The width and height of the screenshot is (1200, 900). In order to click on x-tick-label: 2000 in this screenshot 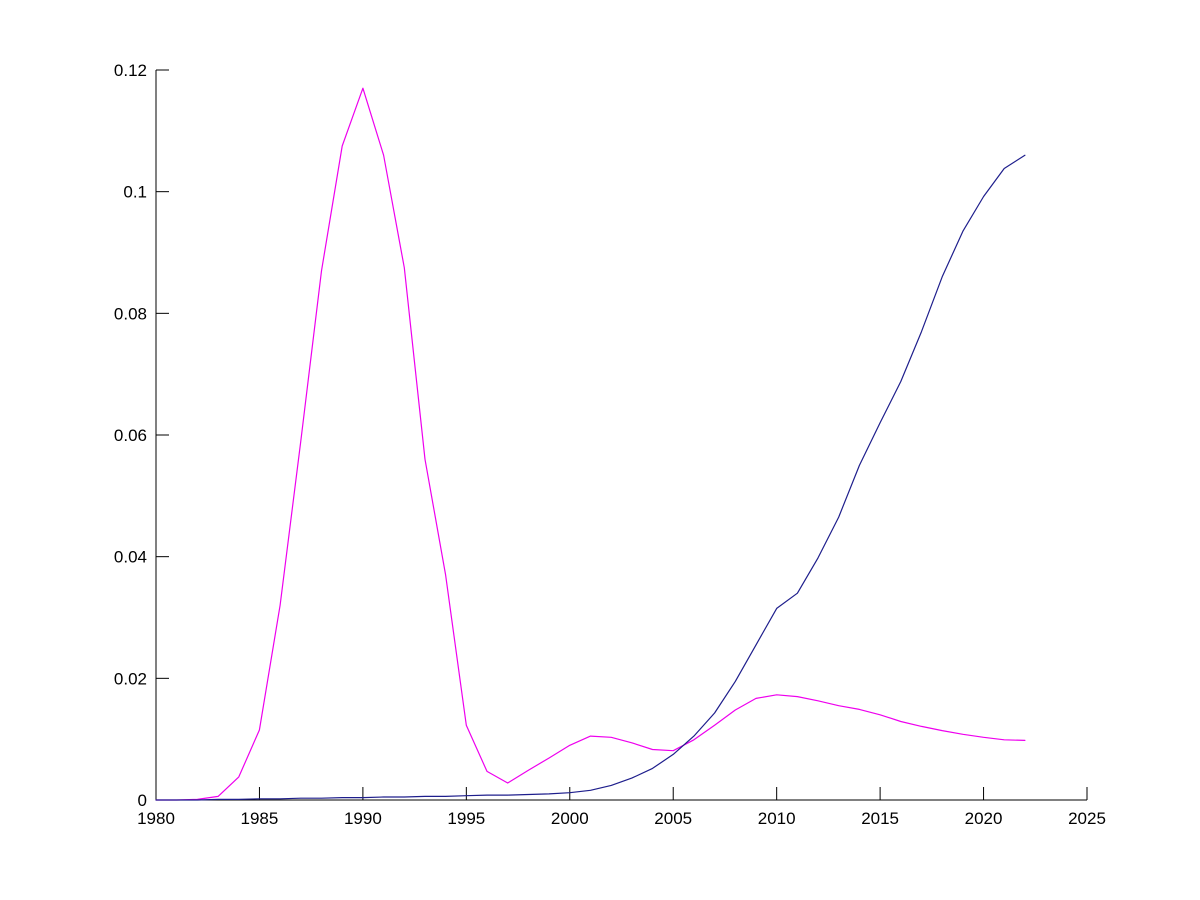, I will do `click(570, 818)`.